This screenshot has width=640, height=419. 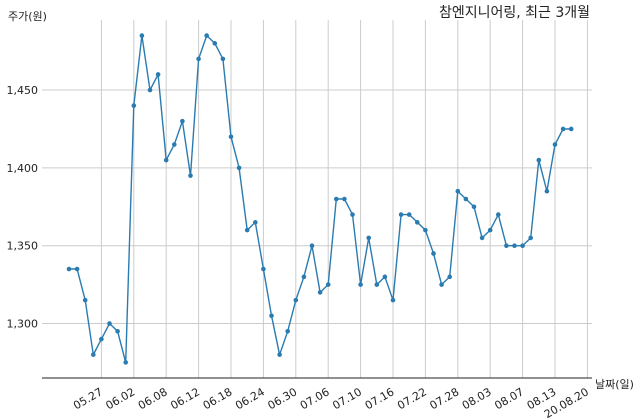 What do you see at coordinates (218, 398) in the screenshot?
I see `x-tick-label: 06.18` at bounding box center [218, 398].